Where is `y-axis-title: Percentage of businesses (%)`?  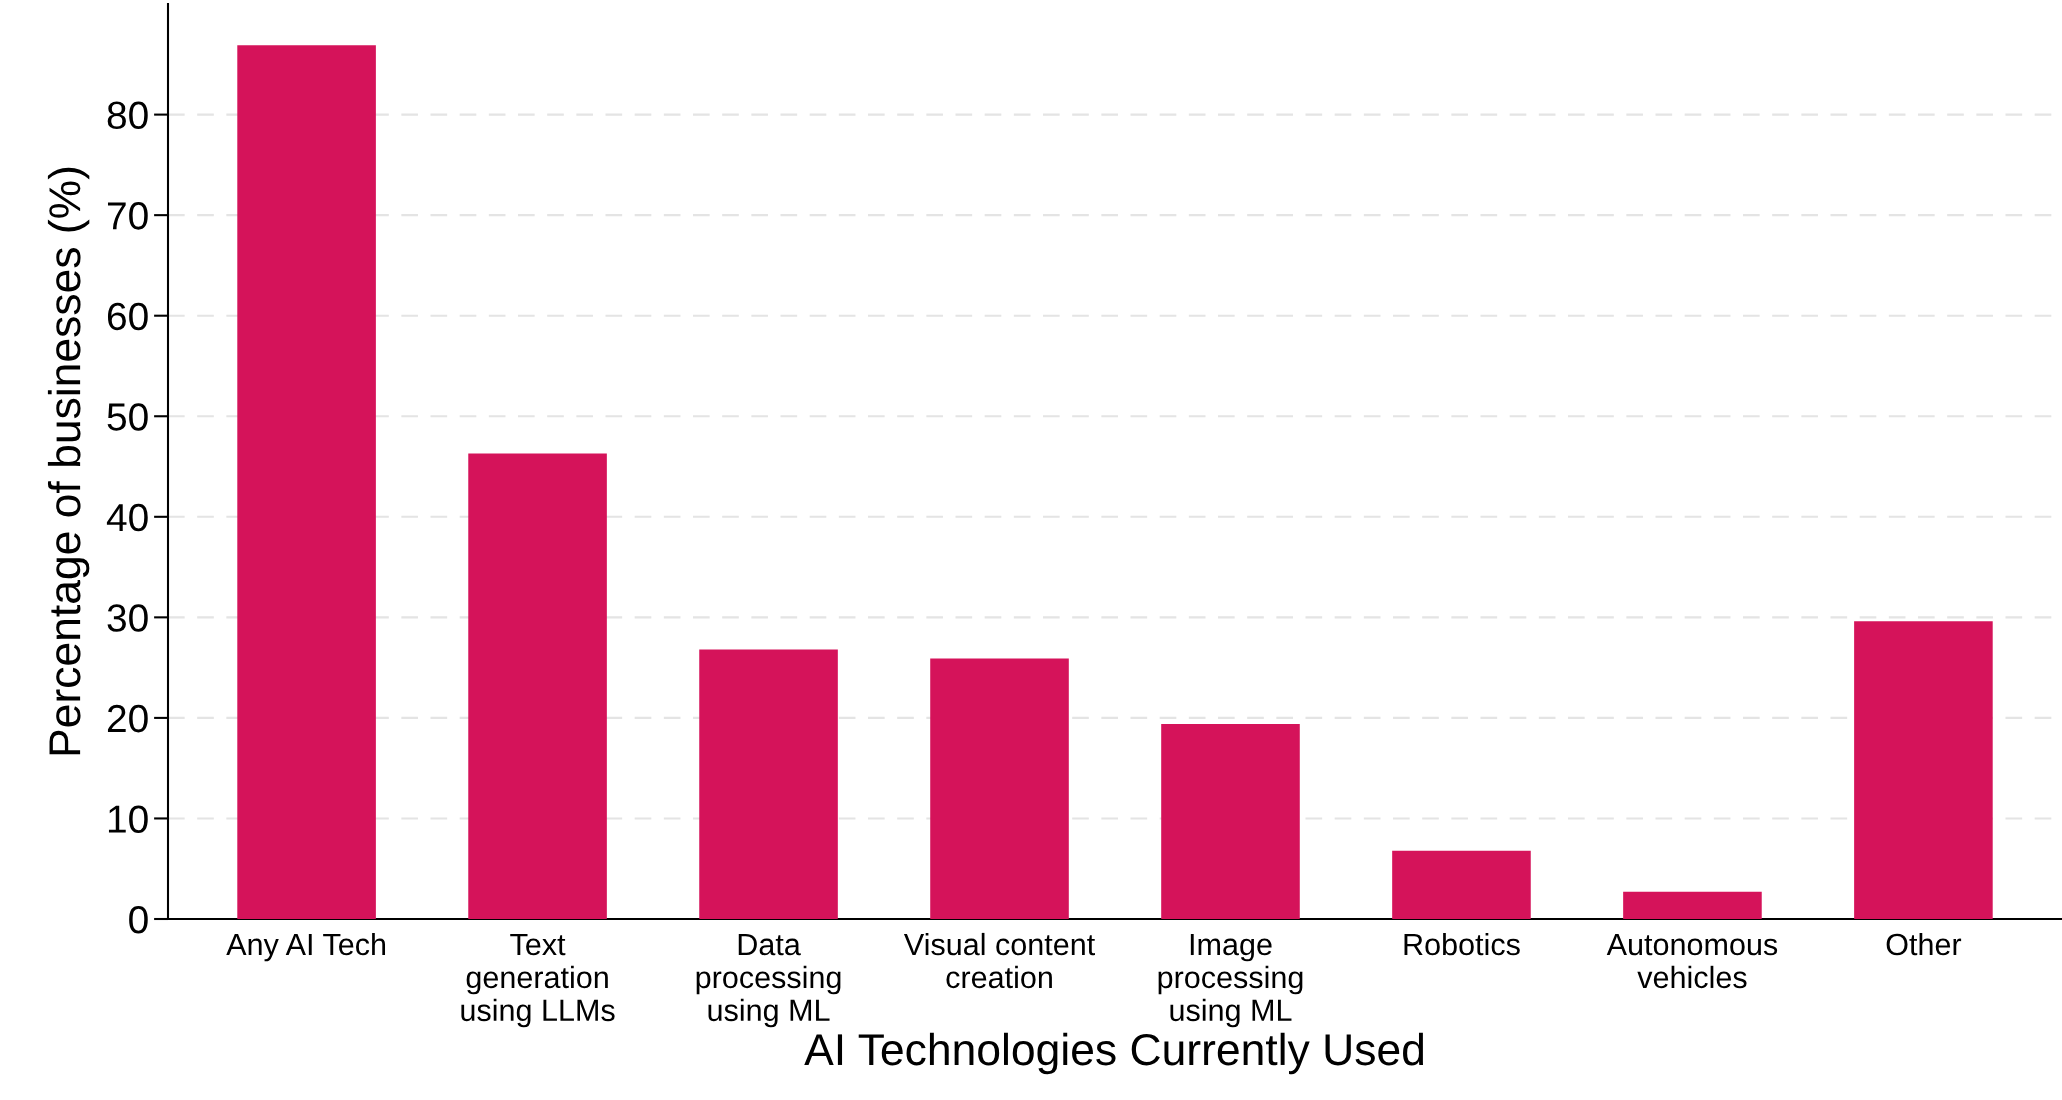 y-axis-title: Percentage of businesses (%) is located at coordinates (68, 461).